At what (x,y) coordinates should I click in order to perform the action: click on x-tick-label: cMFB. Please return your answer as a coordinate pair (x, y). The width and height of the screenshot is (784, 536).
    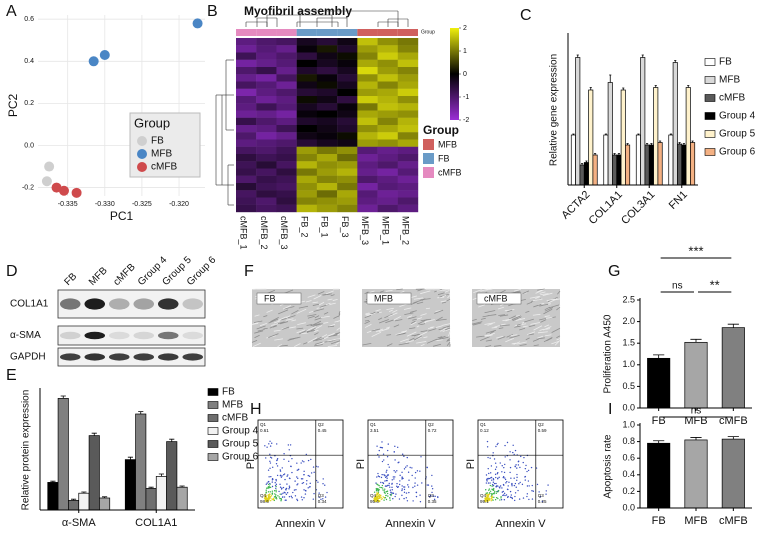
    Looking at the image, I should click on (733, 521).